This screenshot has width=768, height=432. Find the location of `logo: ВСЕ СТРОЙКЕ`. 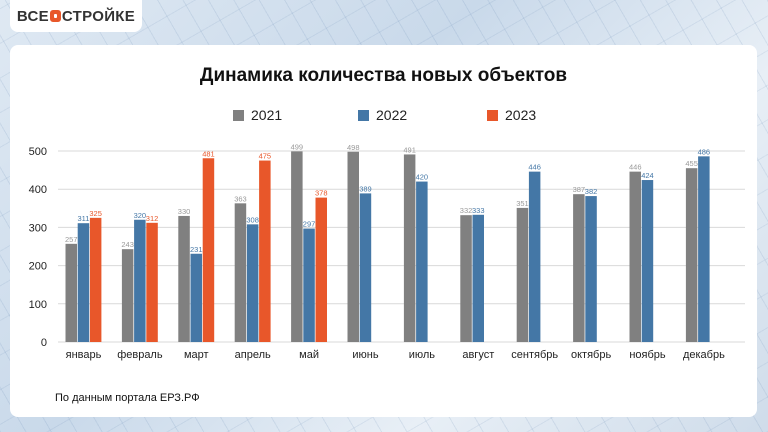

logo: ВСЕ СТРОЙКЕ is located at coordinates (76, 16).